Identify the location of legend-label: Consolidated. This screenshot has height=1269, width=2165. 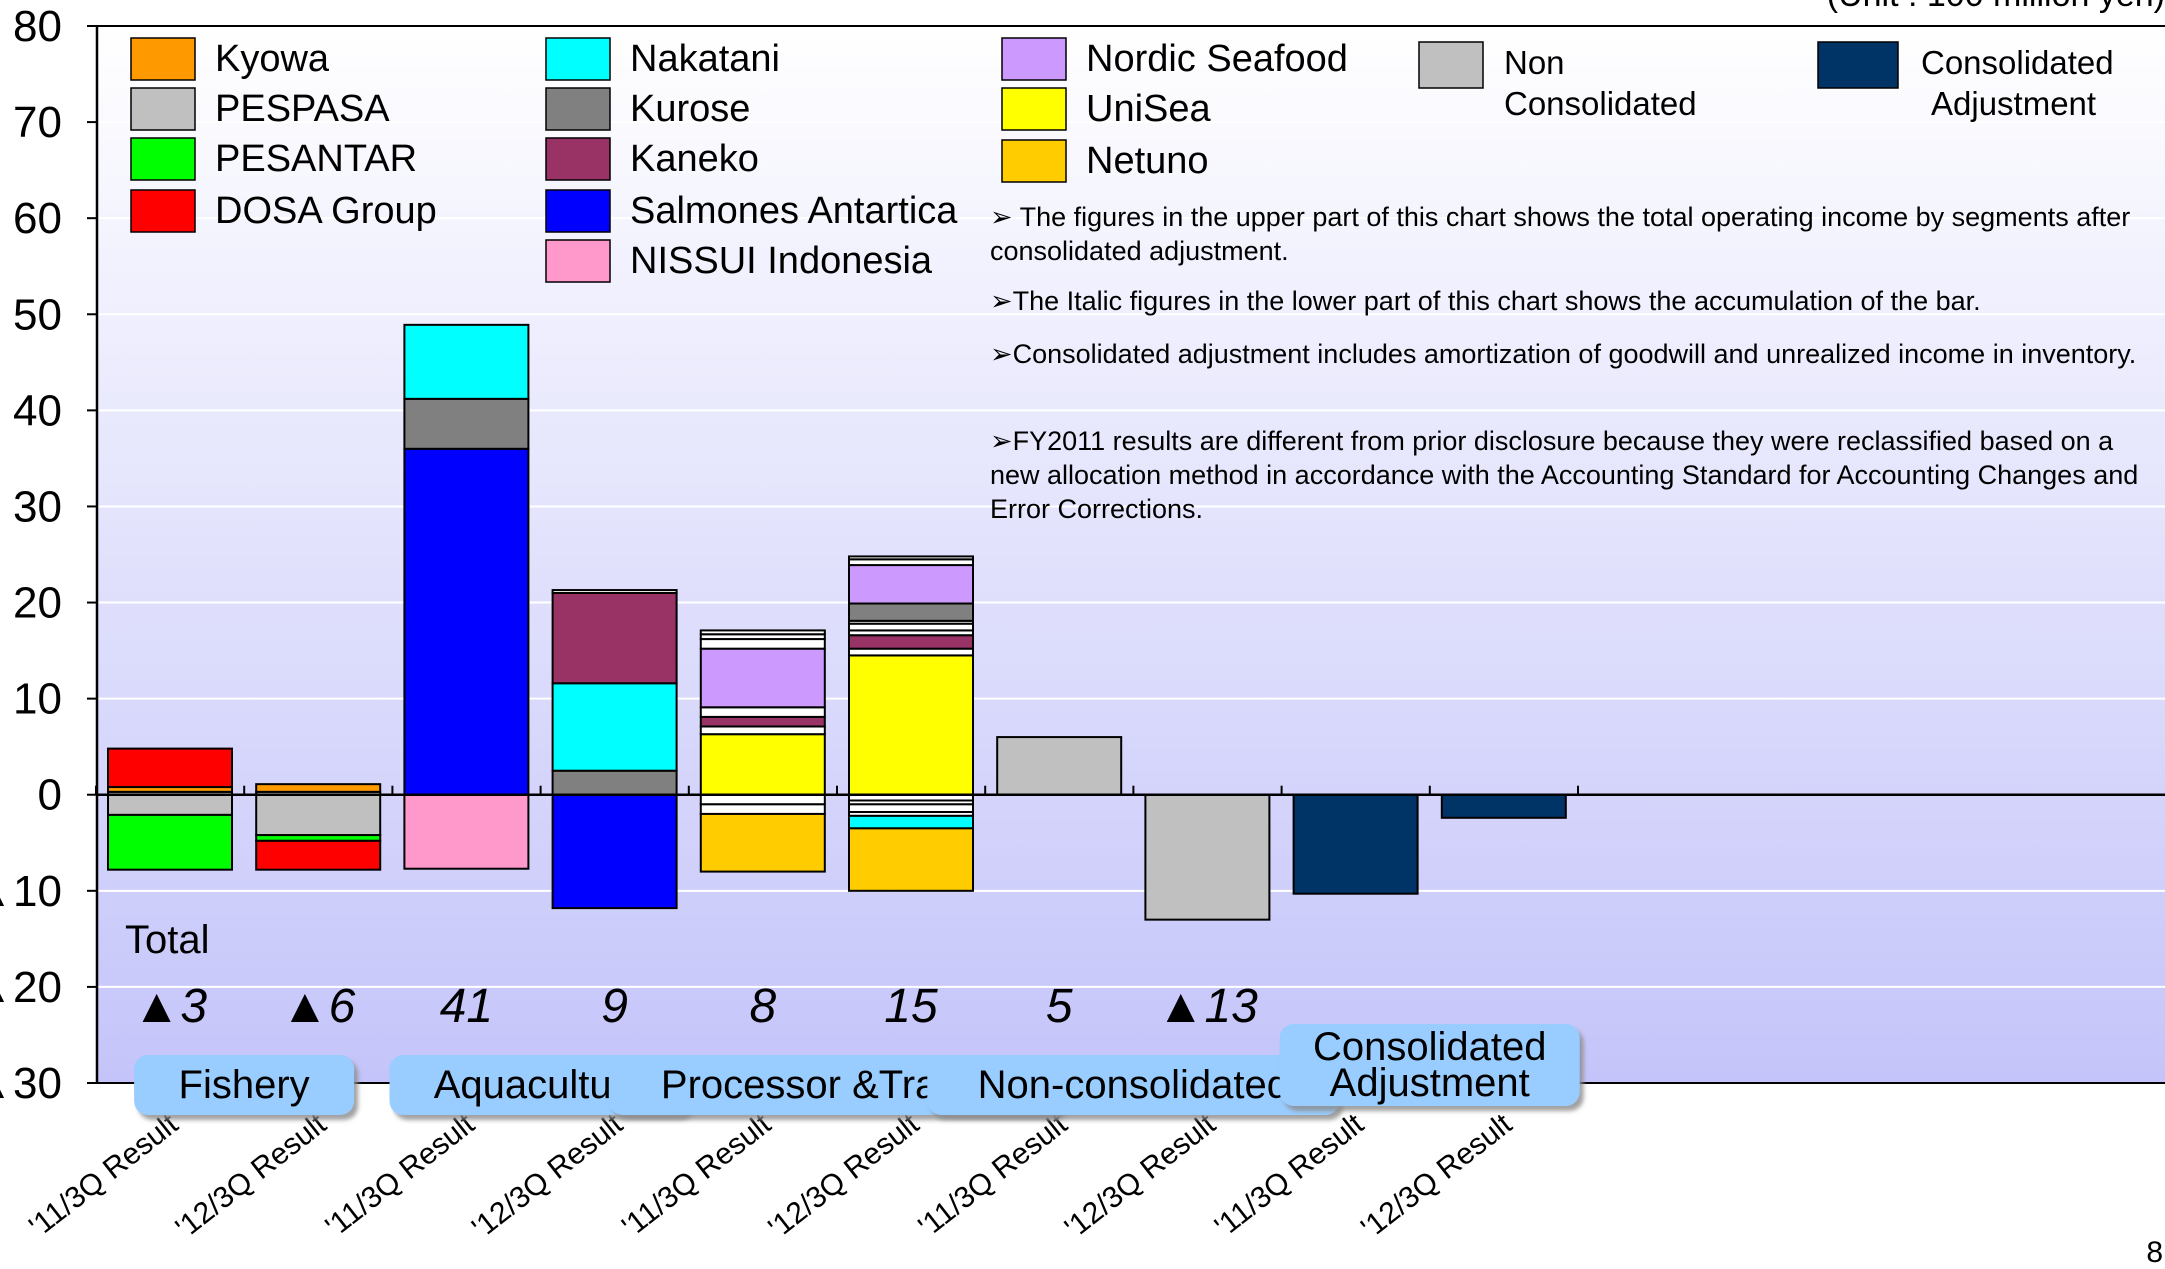
(1600, 103).